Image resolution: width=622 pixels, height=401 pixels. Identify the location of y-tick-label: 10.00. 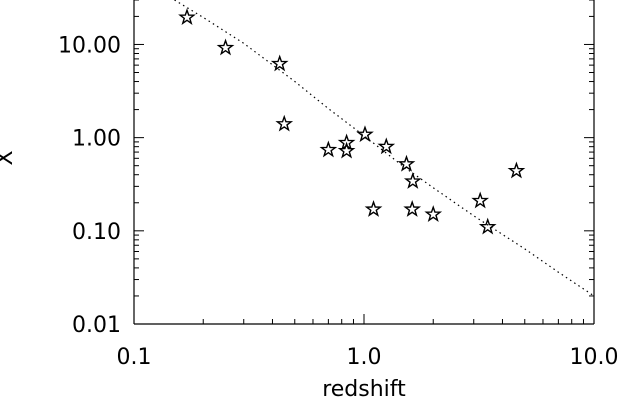
(89, 45).